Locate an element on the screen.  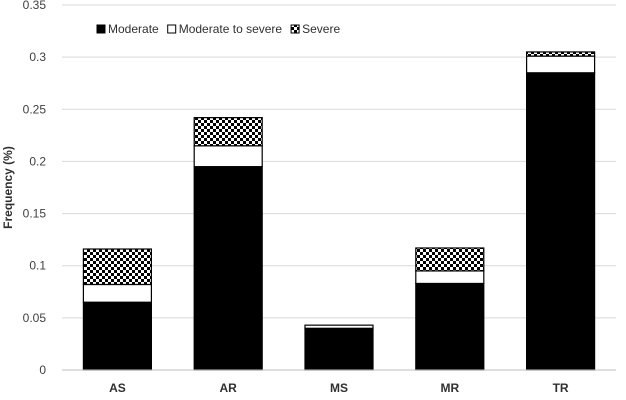
y-tick-label: 0.3 is located at coordinates (37, 57).